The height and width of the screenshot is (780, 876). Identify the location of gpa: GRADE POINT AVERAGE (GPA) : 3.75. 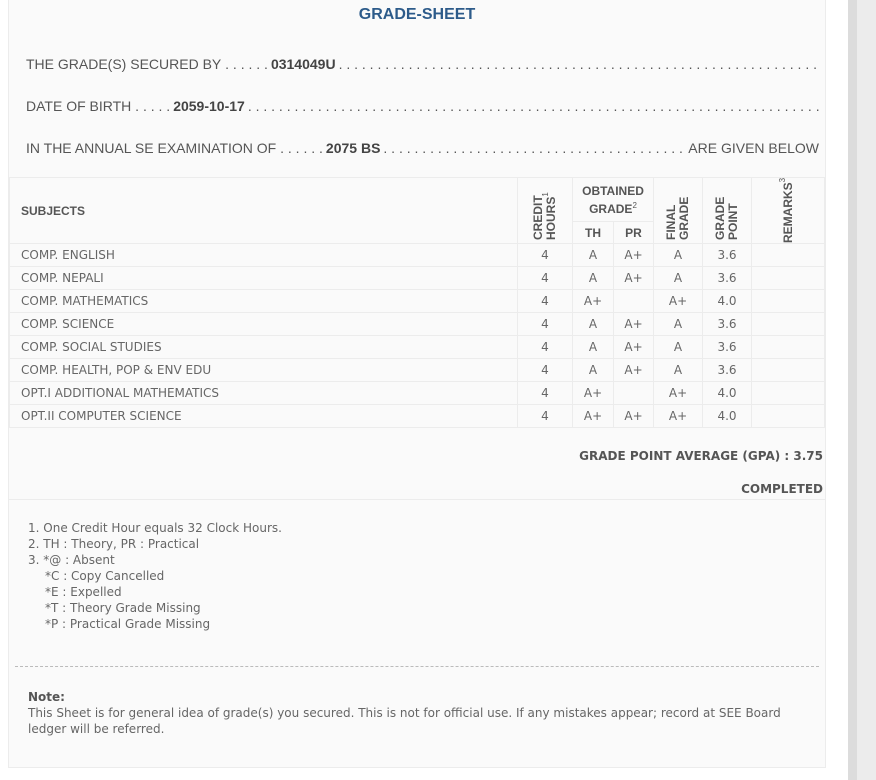
(701, 456).